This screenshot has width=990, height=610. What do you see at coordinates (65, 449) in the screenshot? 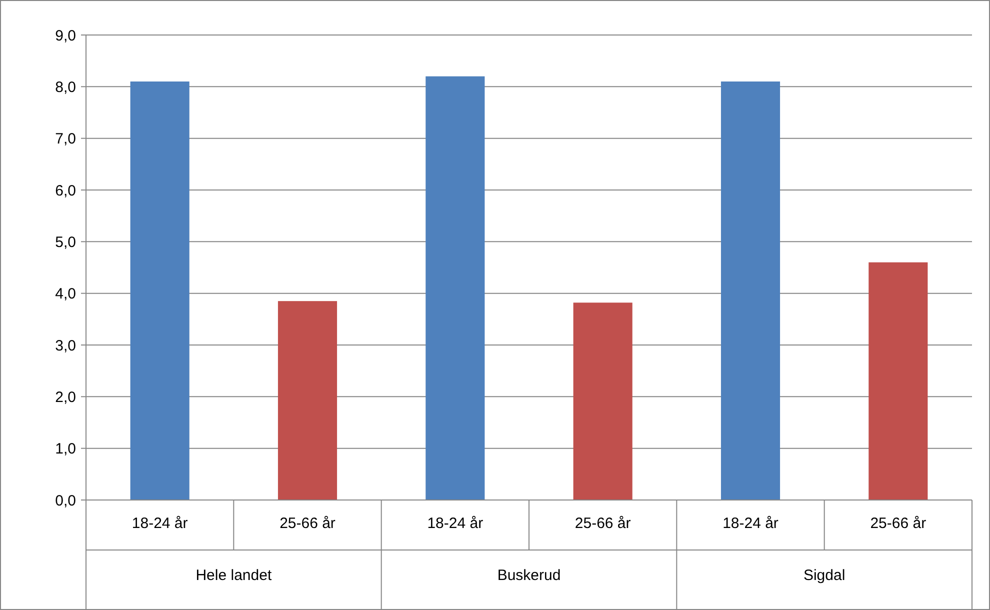
I see `y-tick-label: 1,0` at bounding box center [65, 449].